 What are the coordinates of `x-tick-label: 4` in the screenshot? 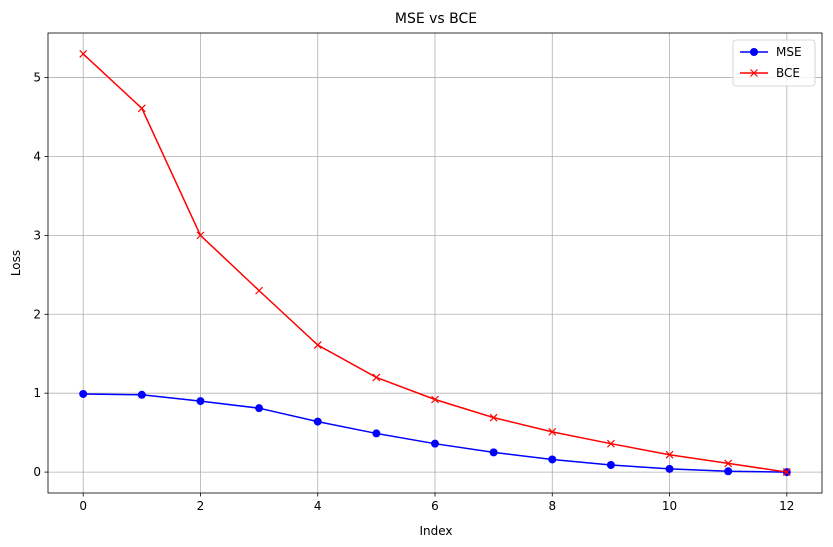 It's located at (318, 506).